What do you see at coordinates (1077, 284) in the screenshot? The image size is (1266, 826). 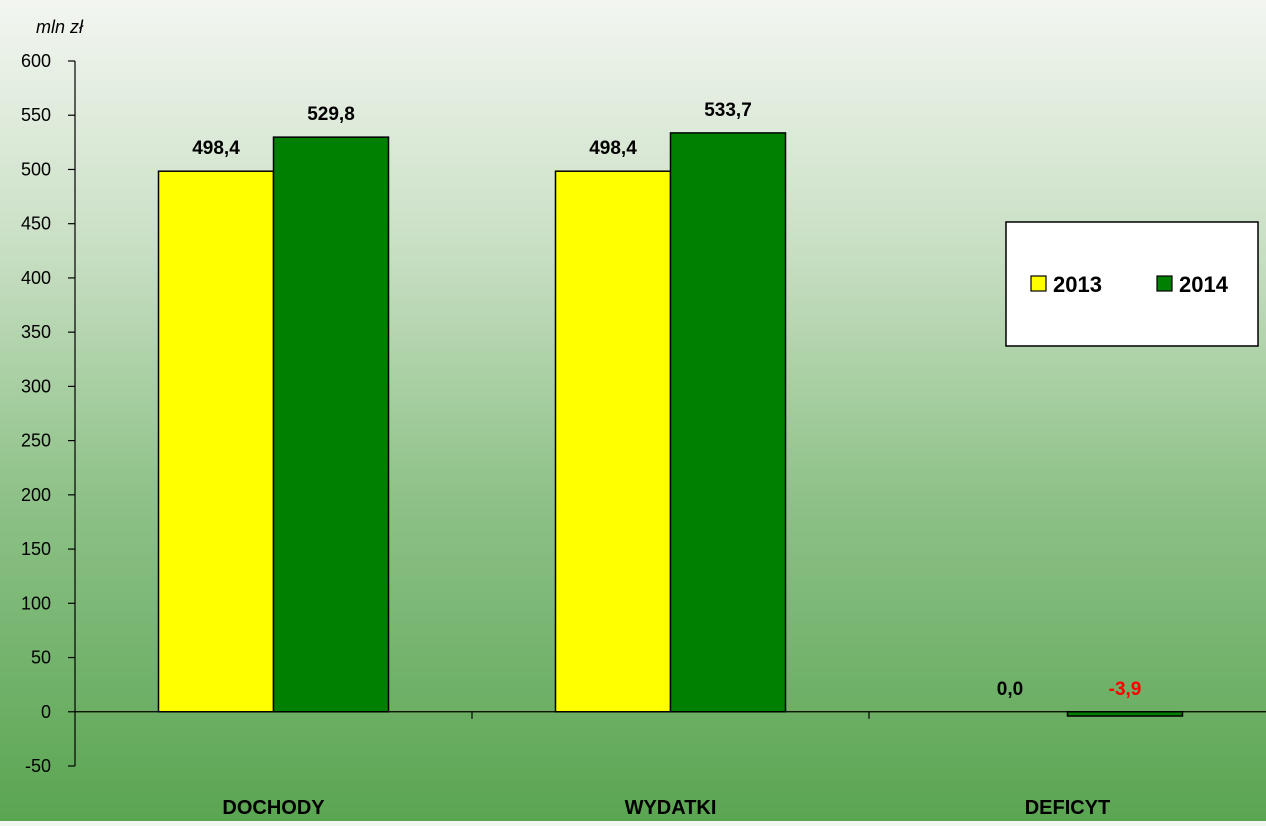 I see `legend-label: 2013` at bounding box center [1077, 284].